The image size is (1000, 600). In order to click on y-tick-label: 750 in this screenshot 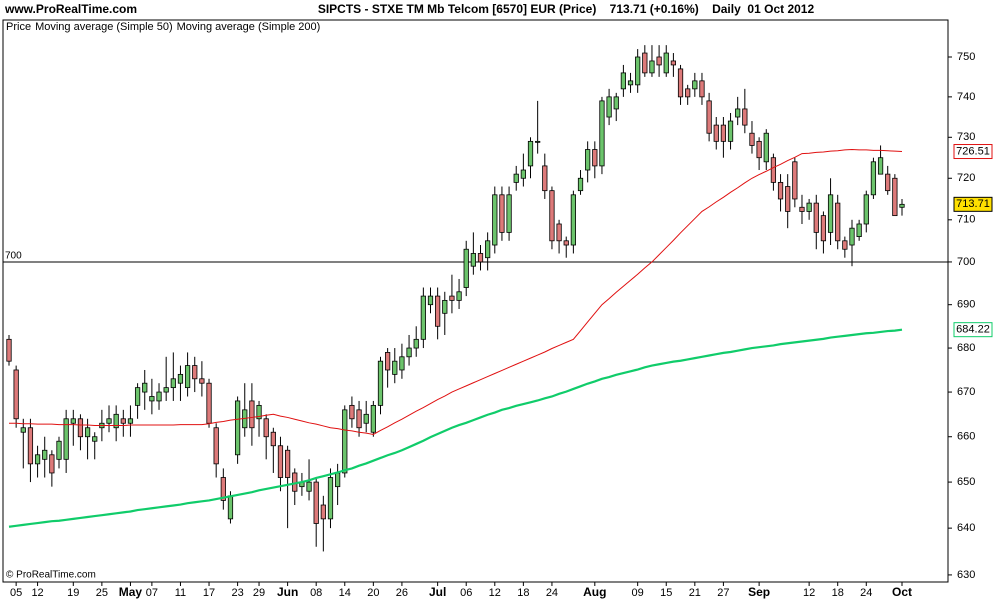, I will do `click(966, 57)`.